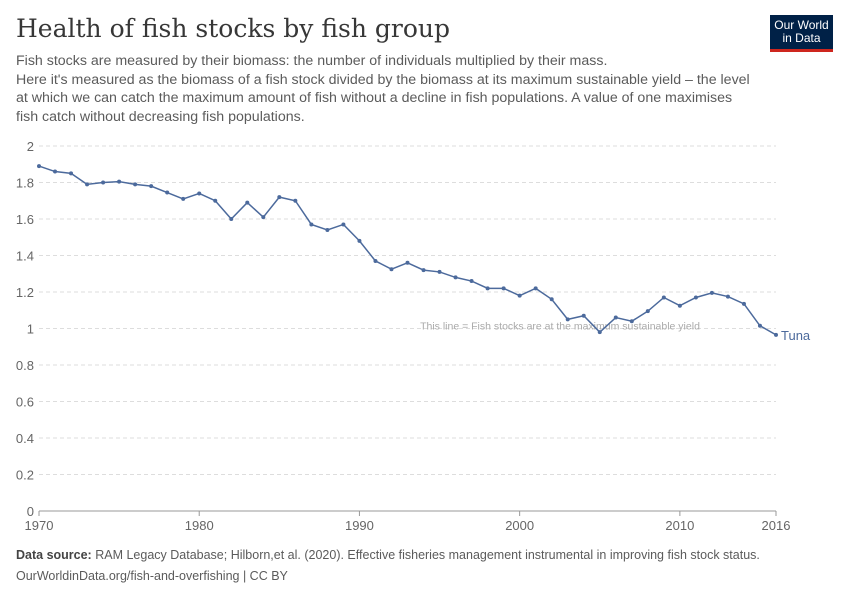 Image resolution: width=850 pixels, height=600 pixels. What do you see at coordinates (54, 555) in the screenshot?
I see `source-label: Data source:` at bounding box center [54, 555].